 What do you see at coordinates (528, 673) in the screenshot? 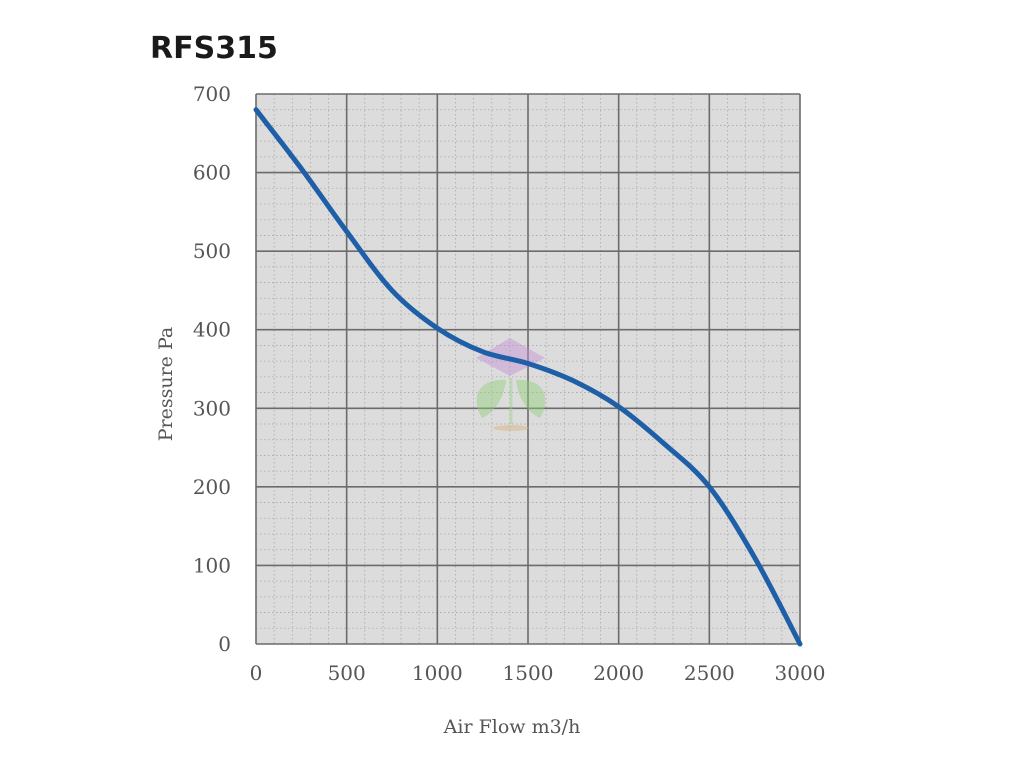
I see `x-tick-label: 1500` at bounding box center [528, 673].